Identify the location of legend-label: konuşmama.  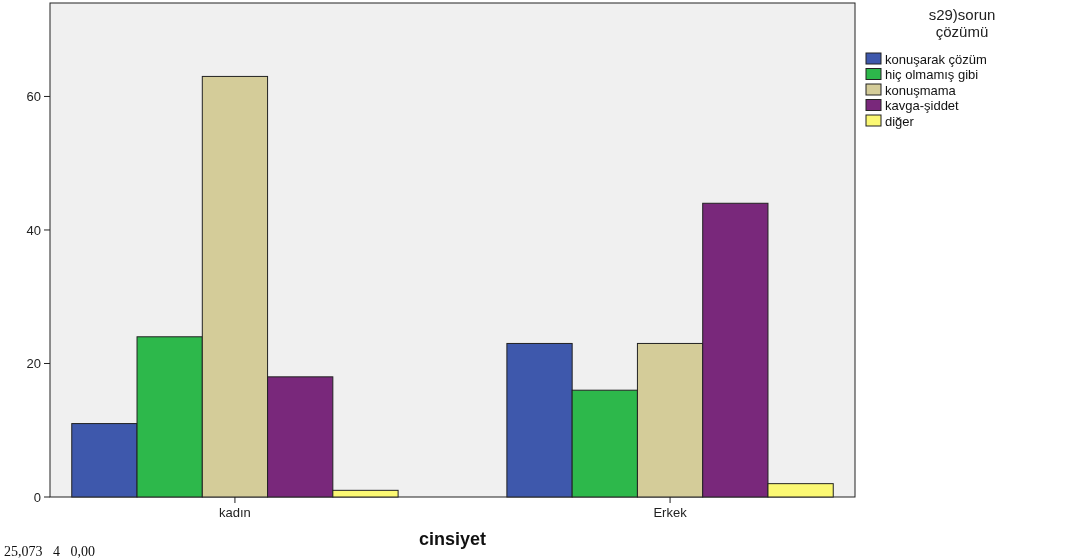
(921, 90).